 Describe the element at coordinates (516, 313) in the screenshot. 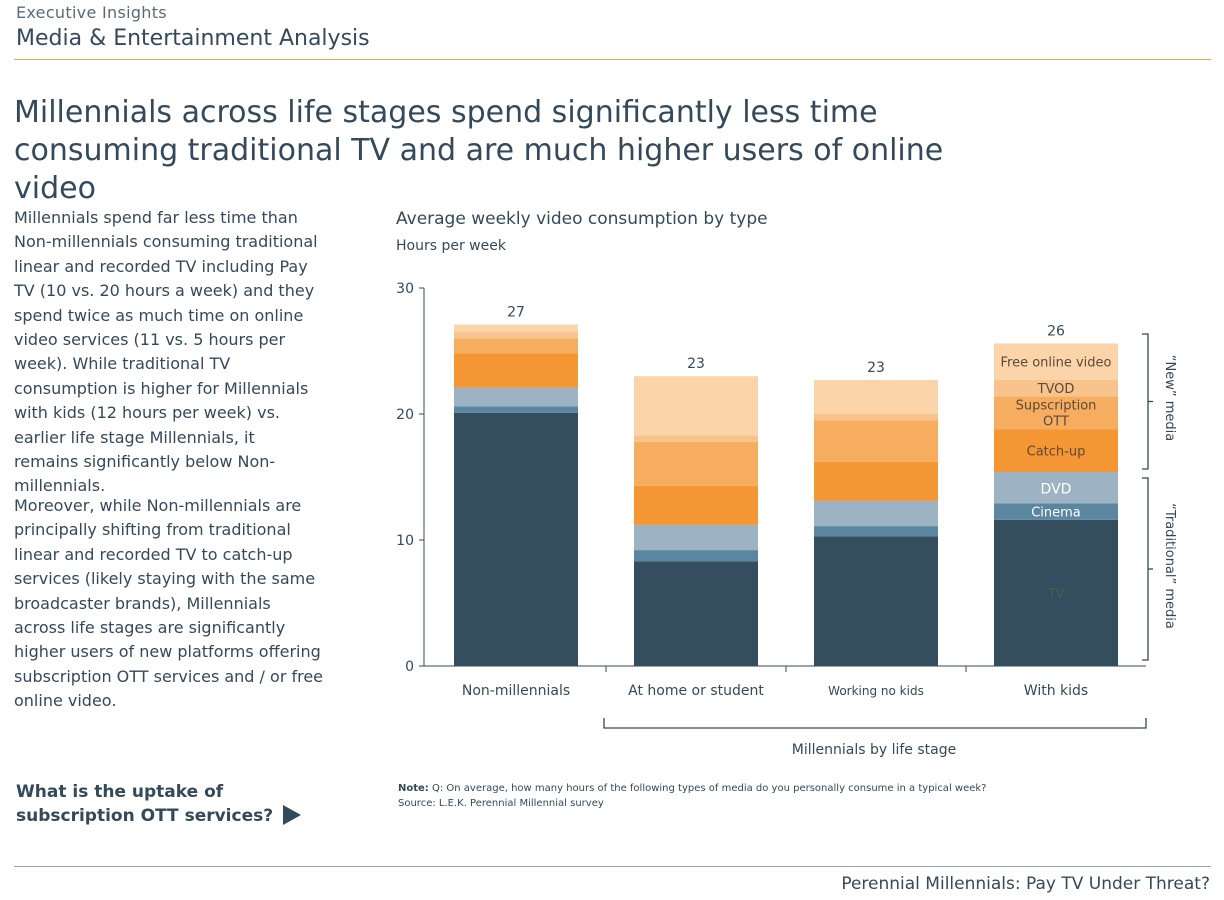

I see `bar-total-label: 27` at that location.